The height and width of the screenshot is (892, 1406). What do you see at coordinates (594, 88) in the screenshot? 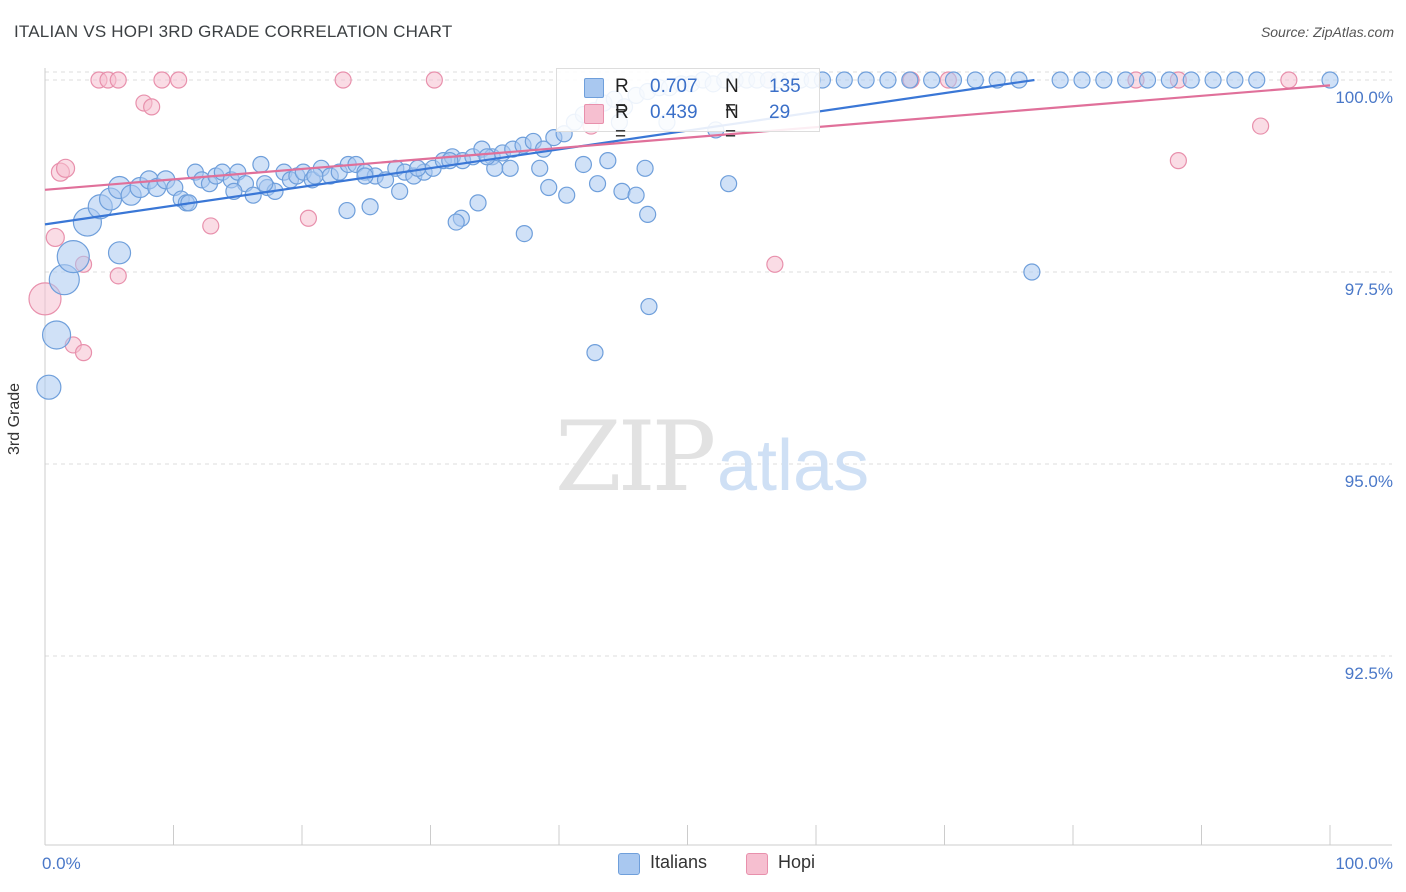
I see `italians-swatch` at bounding box center [594, 88].